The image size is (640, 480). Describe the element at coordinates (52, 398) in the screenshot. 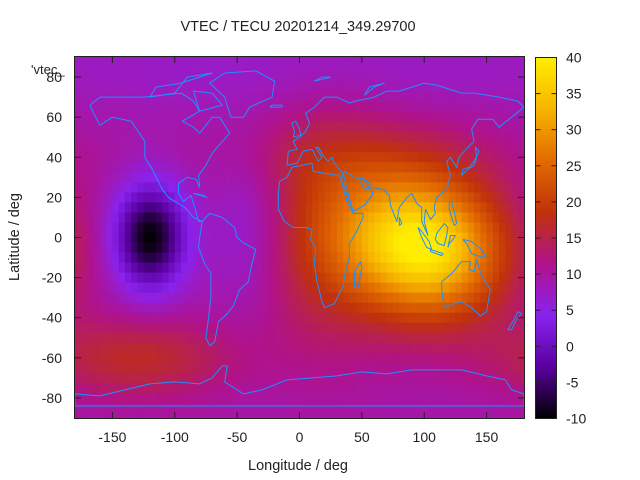

I see `y-tick-label: -80` at that location.